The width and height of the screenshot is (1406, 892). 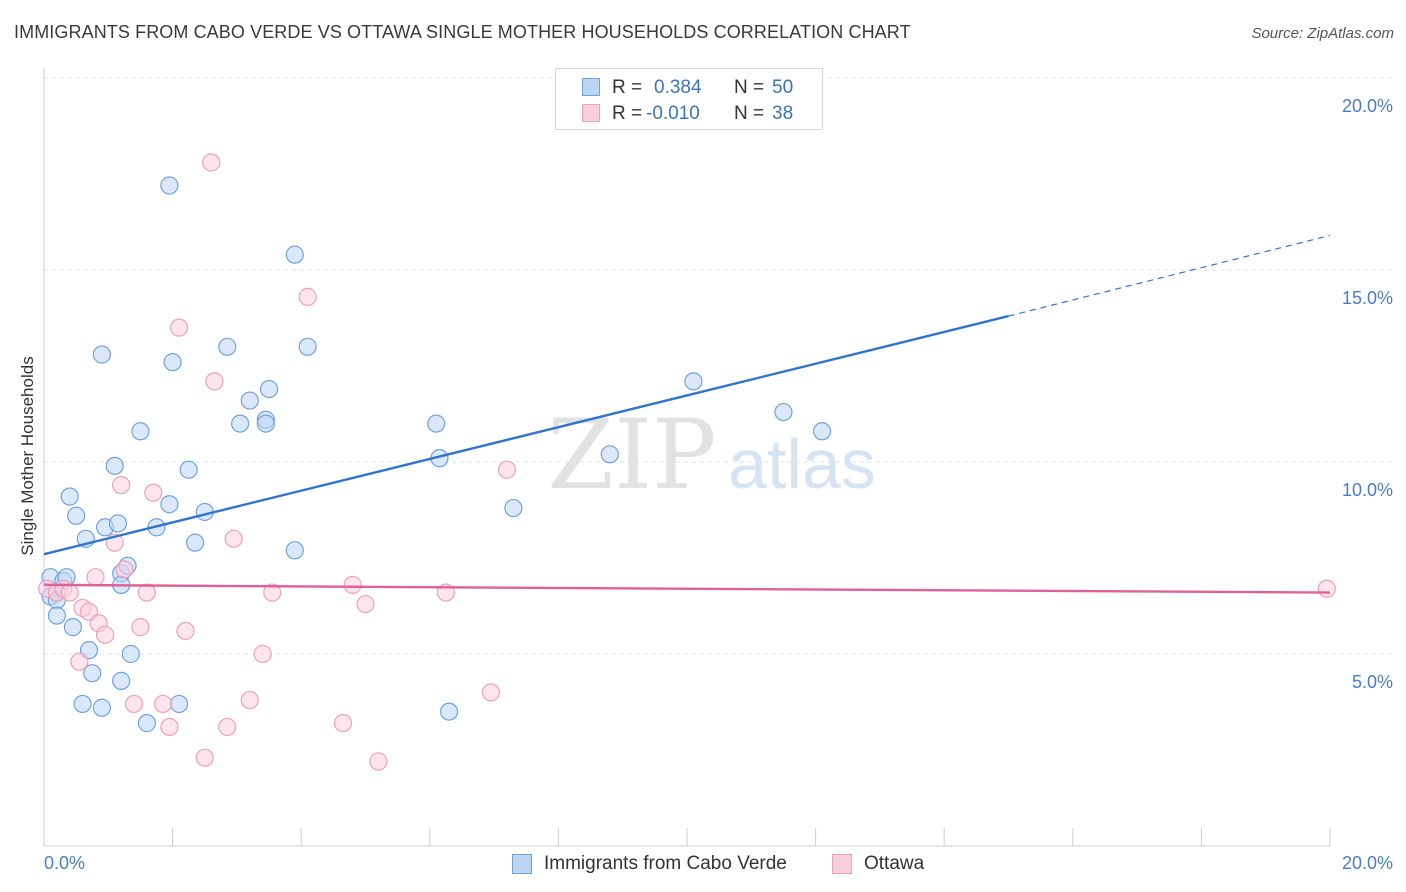 I want to click on watermark: ZIP atlas, so click(x=711, y=455).